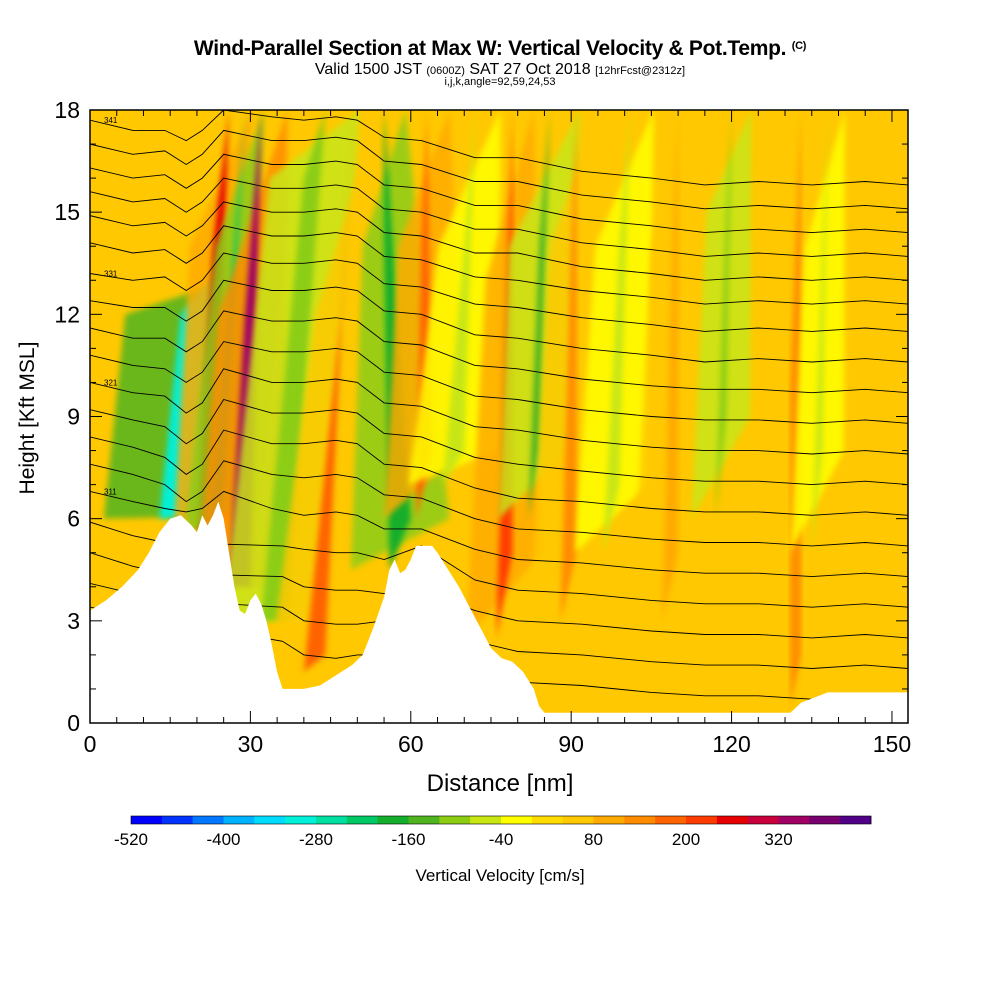 The image size is (1000, 1000). What do you see at coordinates (445, 71) in the screenshot?
I see `utc-time: (0600Z)` at bounding box center [445, 71].